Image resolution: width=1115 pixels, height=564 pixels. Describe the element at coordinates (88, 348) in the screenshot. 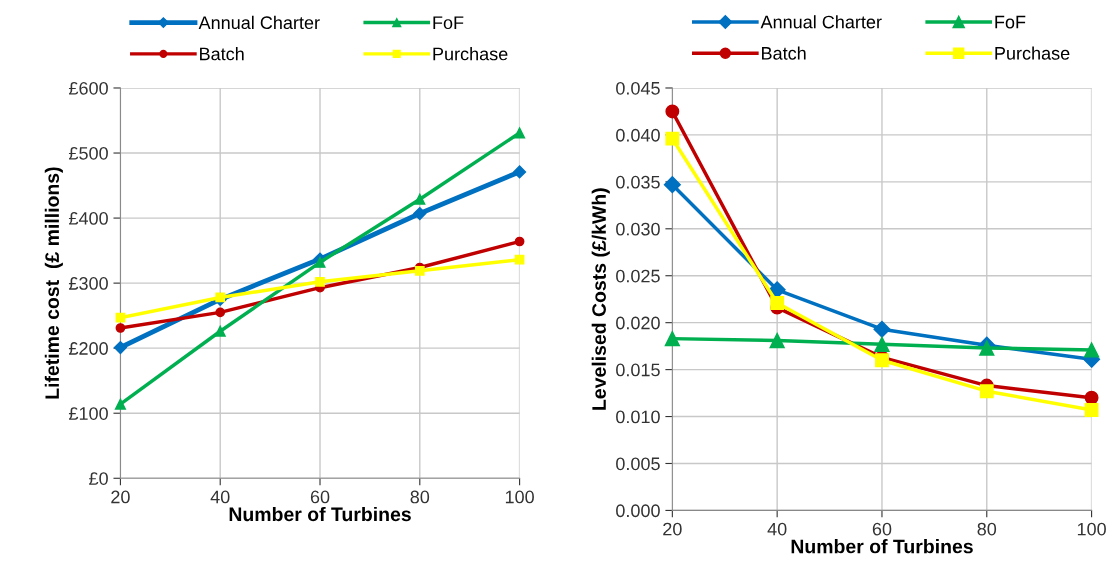

I see `y-tick-label: £200` at that location.